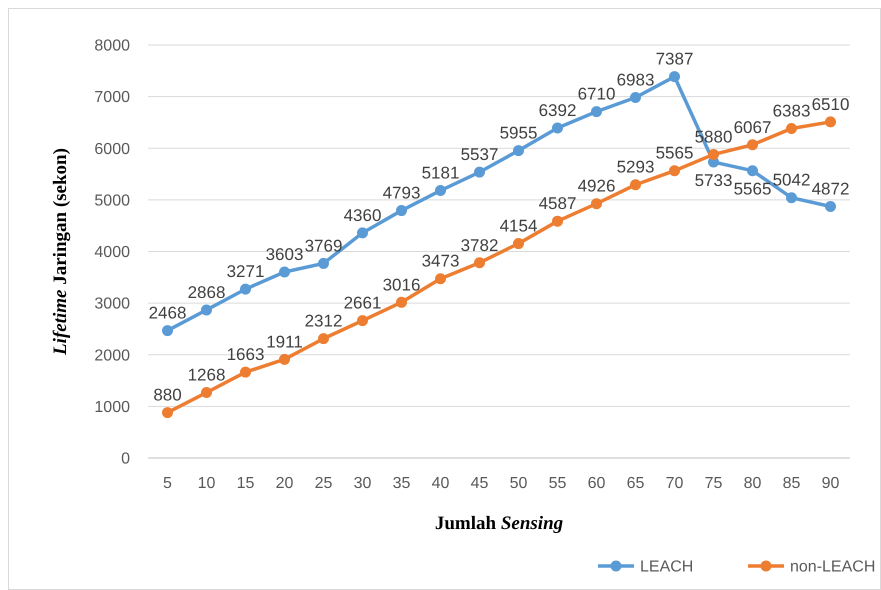 This screenshot has width=881, height=590. I want to click on x-tick-label: 70, so click(675, 483).